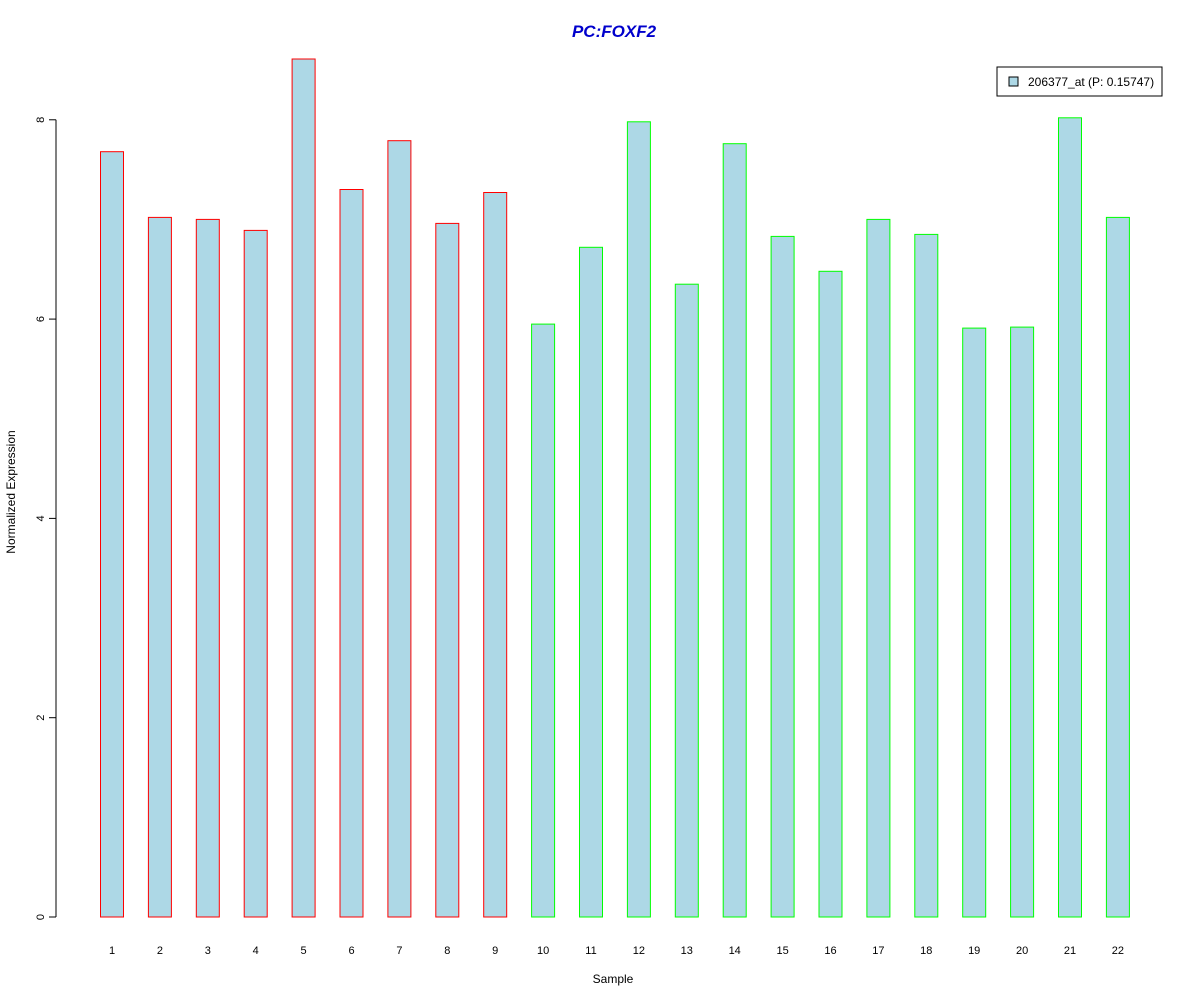  Describe the element at coordinates (447, 951) in the screenshot. I see `x-tick-label: 8` at that location.